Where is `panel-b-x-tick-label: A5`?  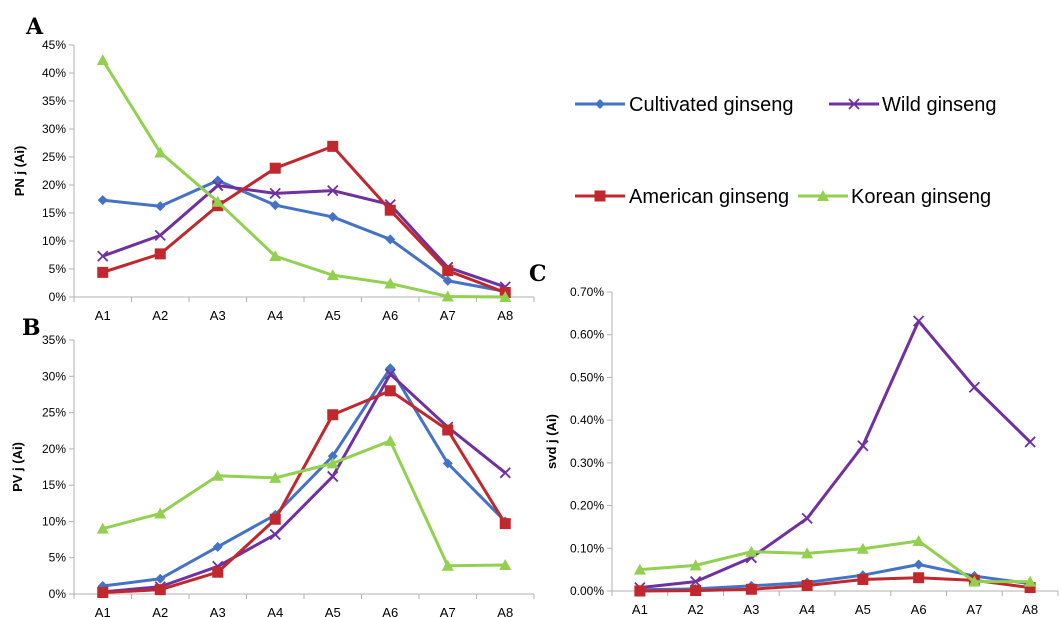
panel-b-x-tick-label: A5 is located at coordinates (333, 611).